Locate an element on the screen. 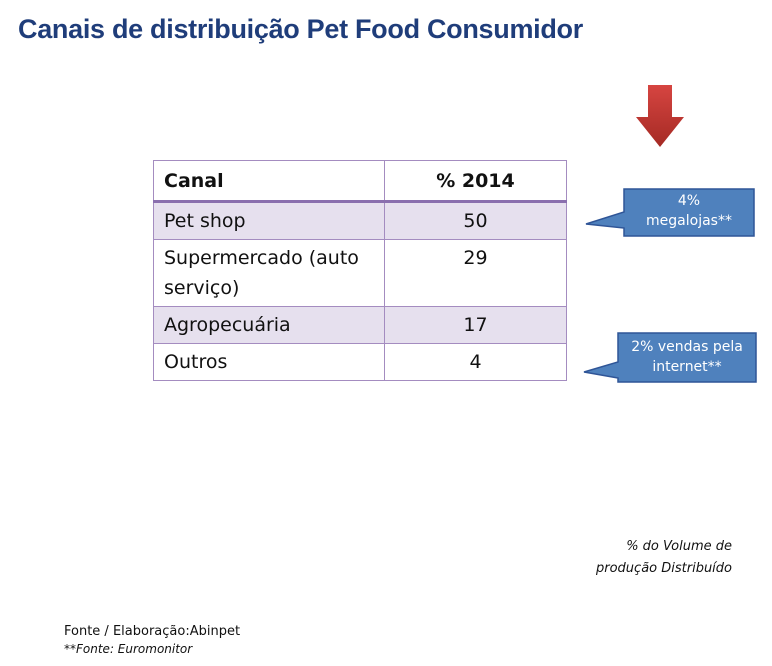  table-row: Outros 4 is located at coordinates (360, 362).